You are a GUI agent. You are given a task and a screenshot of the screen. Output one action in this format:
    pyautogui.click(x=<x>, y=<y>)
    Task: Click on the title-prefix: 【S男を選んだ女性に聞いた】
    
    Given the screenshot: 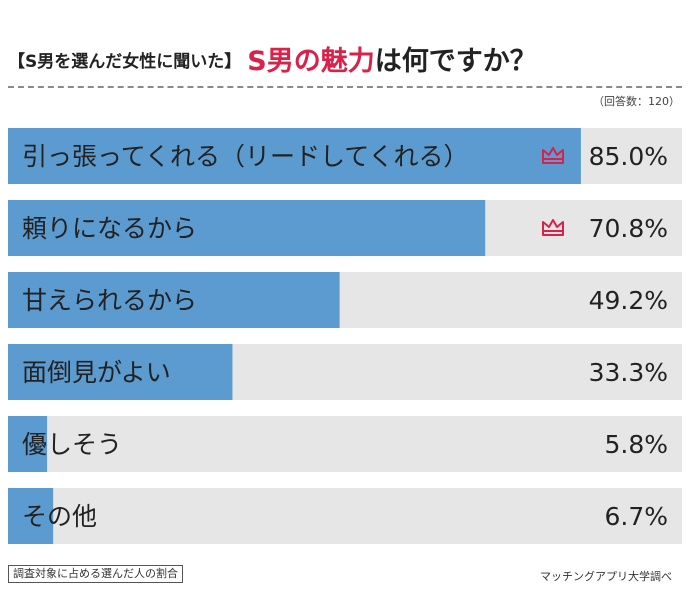 What is the action you would take?
    pyautogui.click(x=125, y=62)
    